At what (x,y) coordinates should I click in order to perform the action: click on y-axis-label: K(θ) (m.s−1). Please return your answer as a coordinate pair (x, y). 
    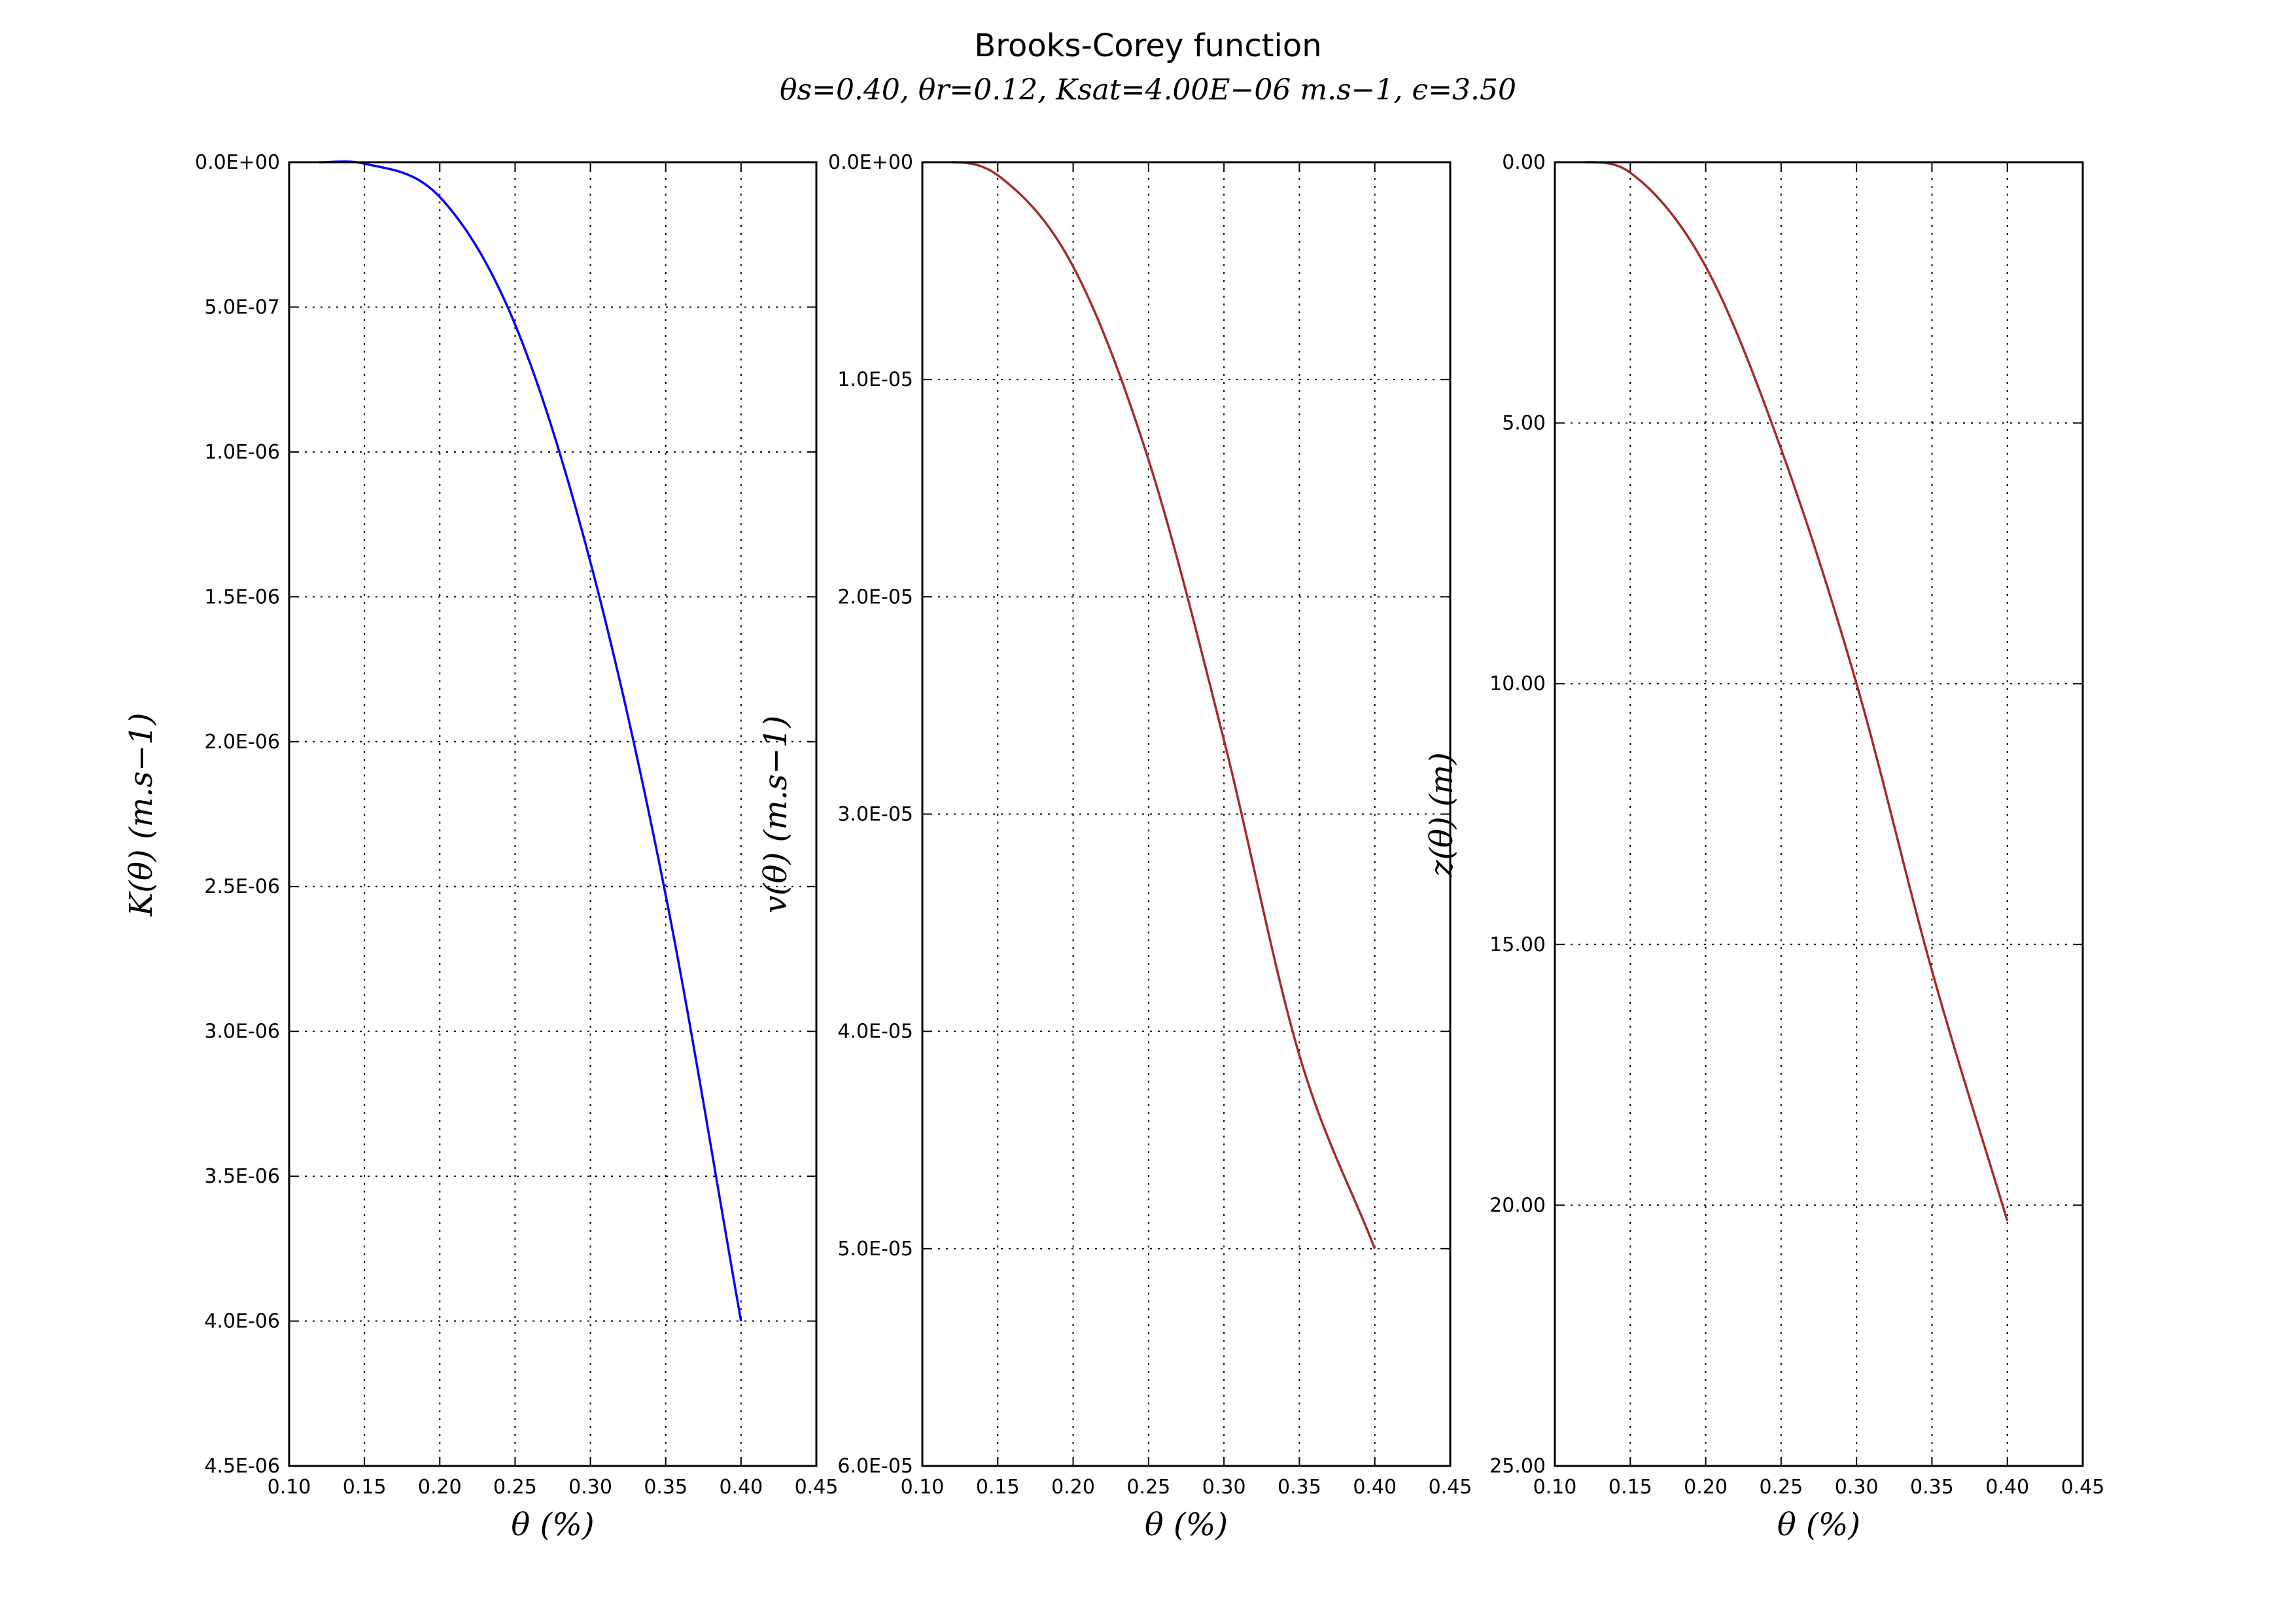
    Looking at the image, I should click on (141, 814).